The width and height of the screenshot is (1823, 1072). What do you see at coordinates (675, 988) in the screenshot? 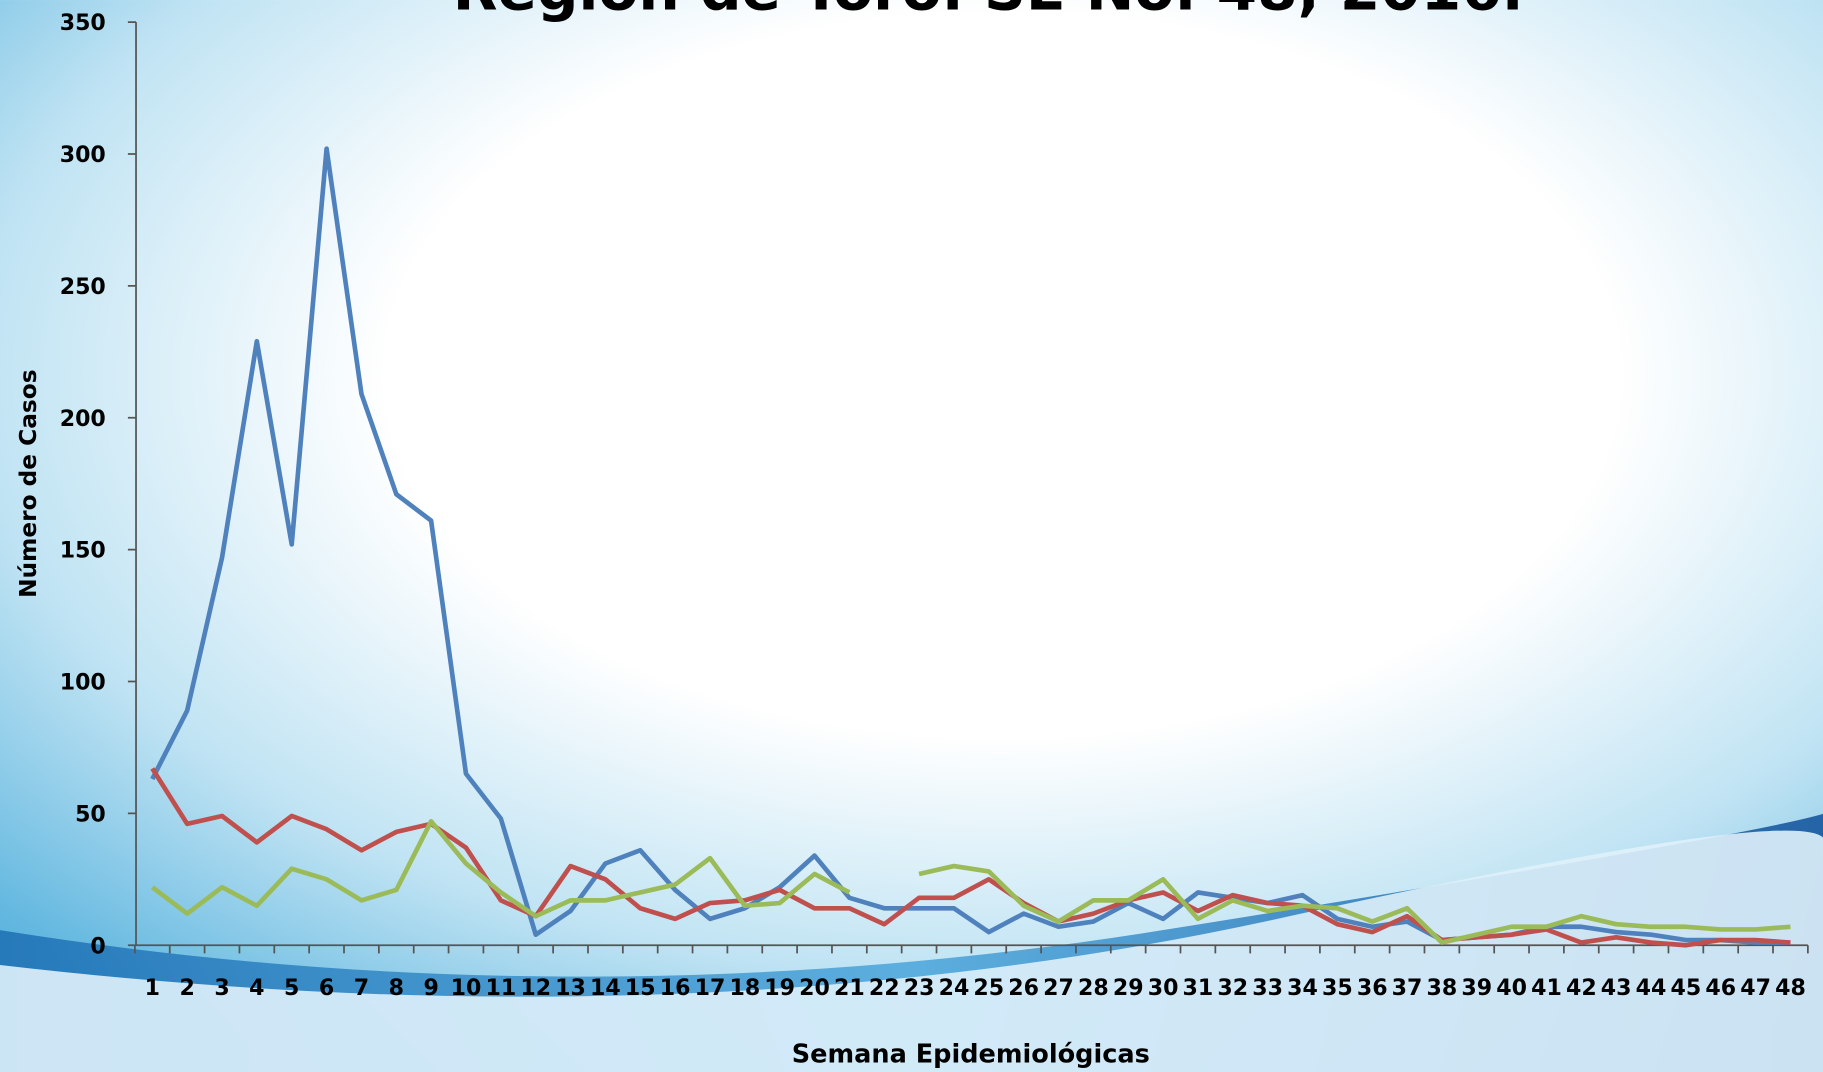
I see `x-tick-label: 16` at bounding box center [675, 988].